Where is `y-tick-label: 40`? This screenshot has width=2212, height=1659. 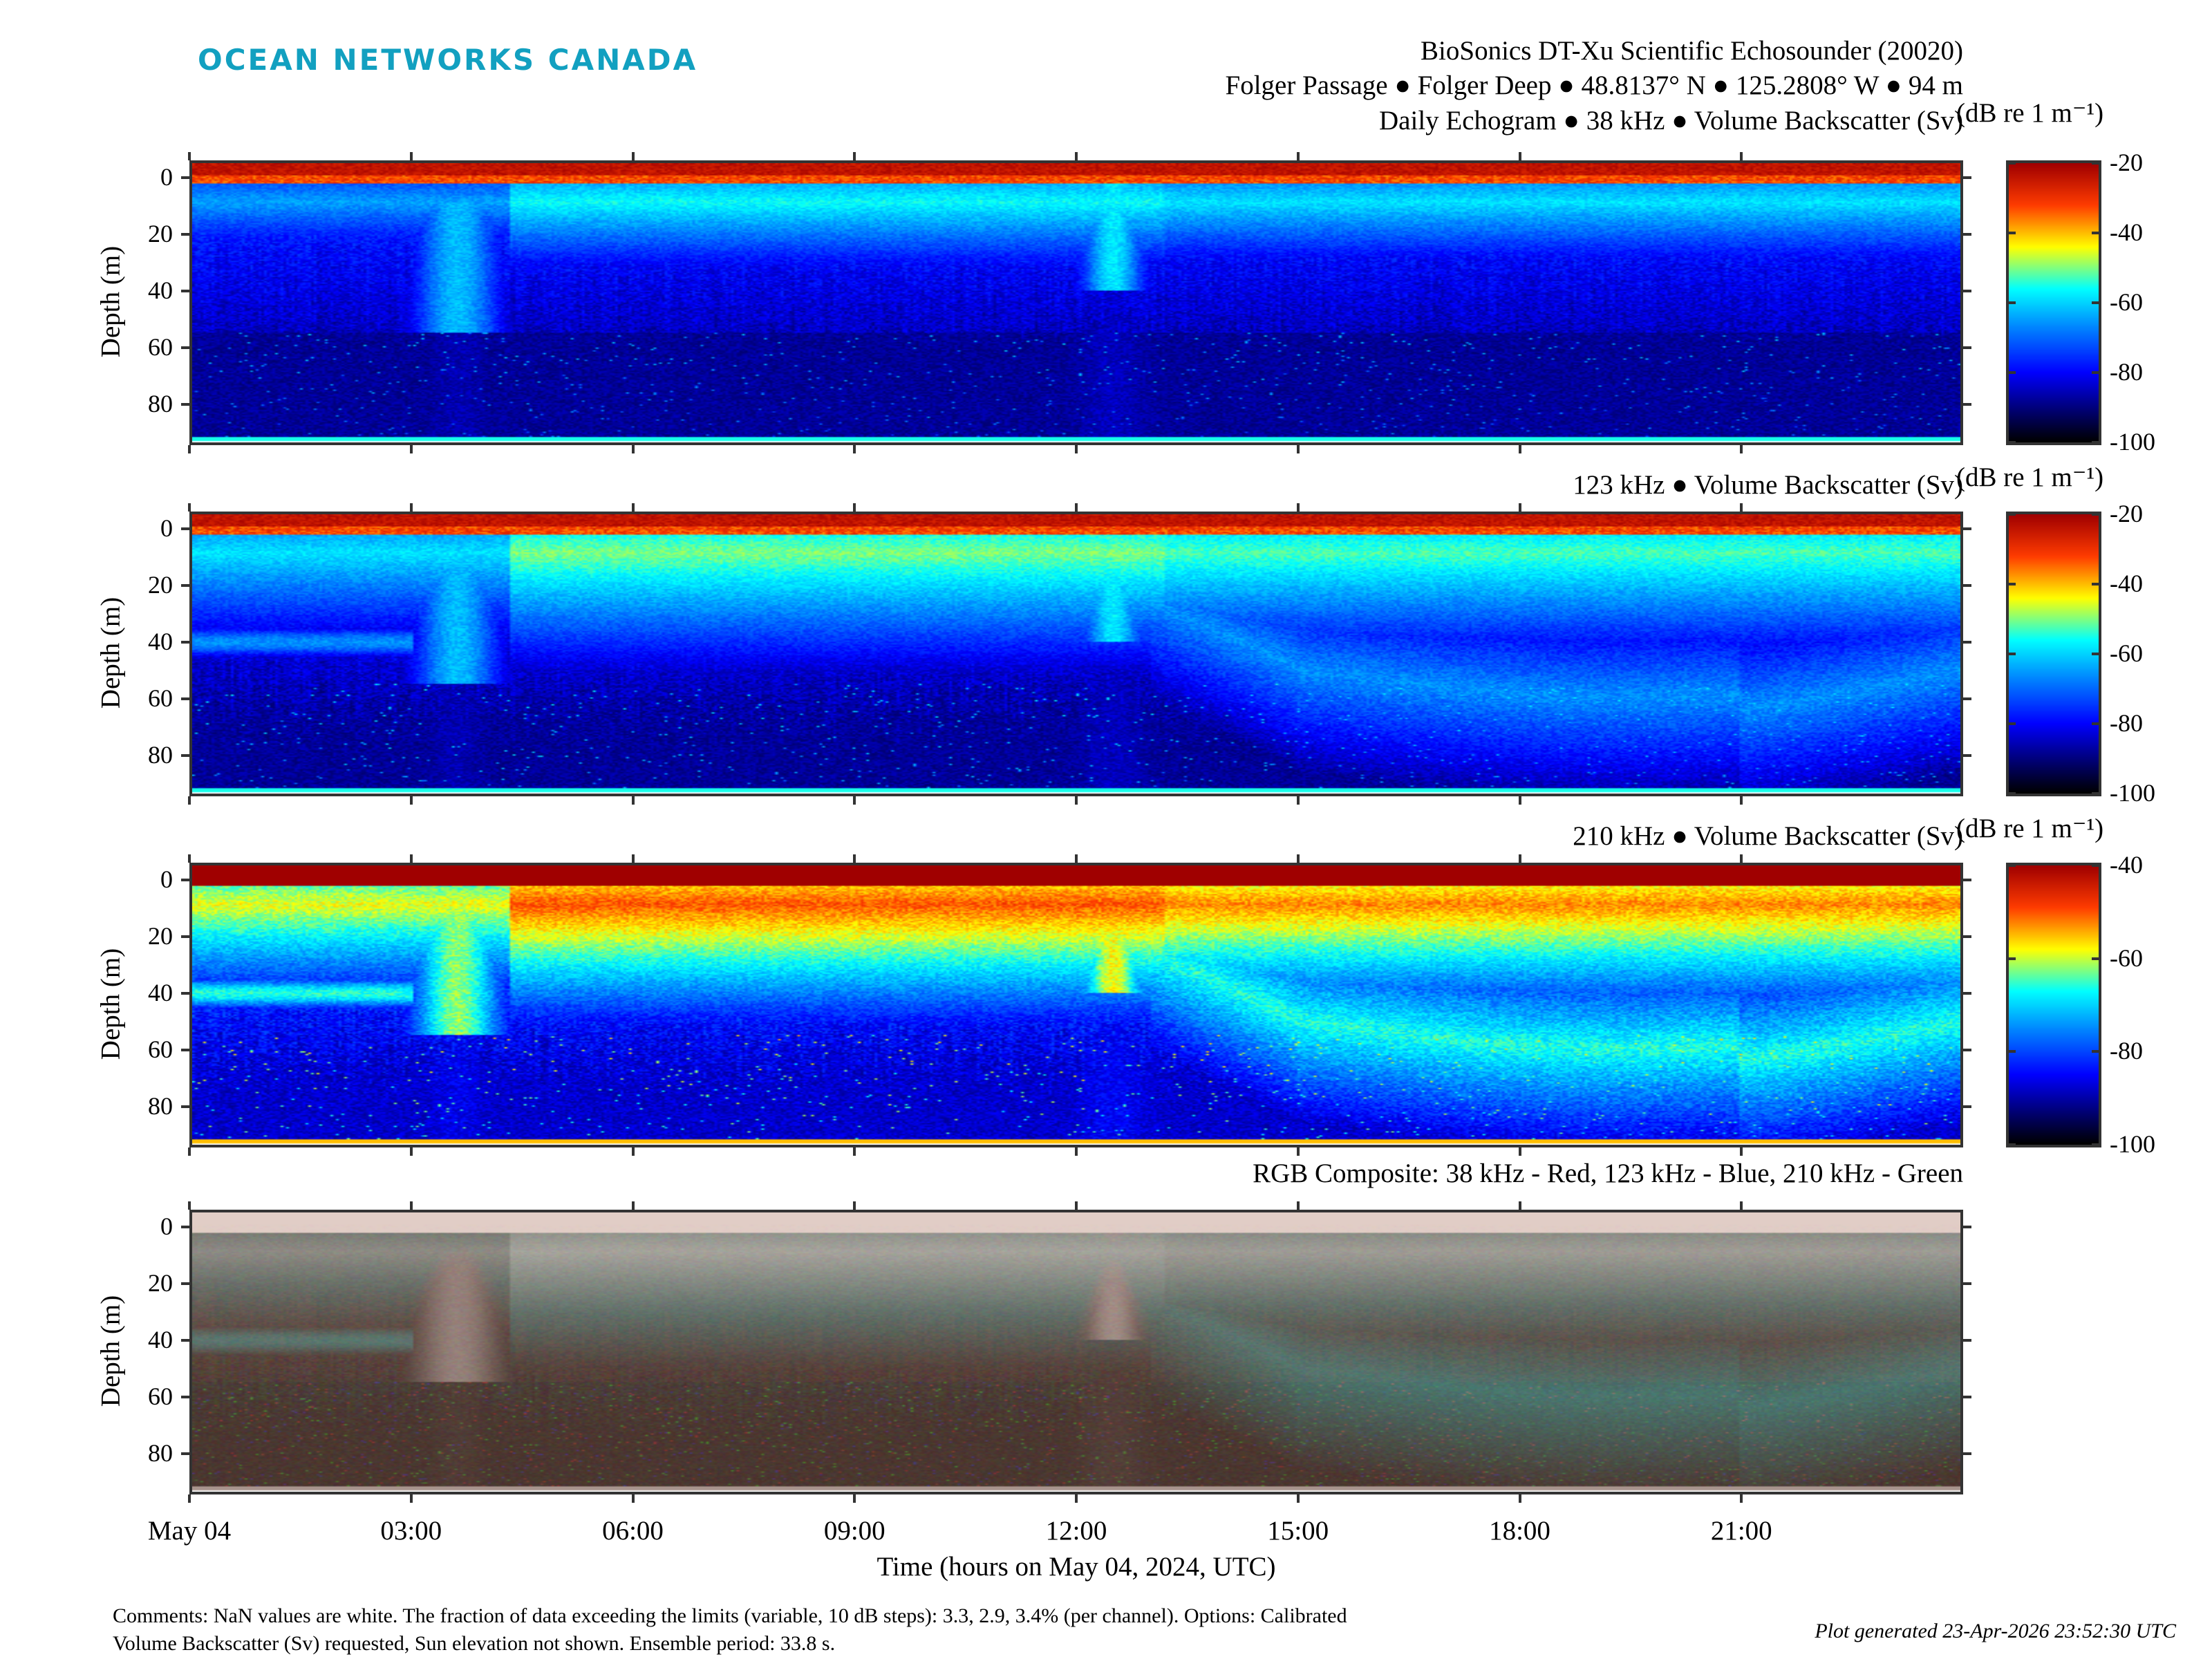 y-tick-label: 40 is located at coordinates (160, 641).